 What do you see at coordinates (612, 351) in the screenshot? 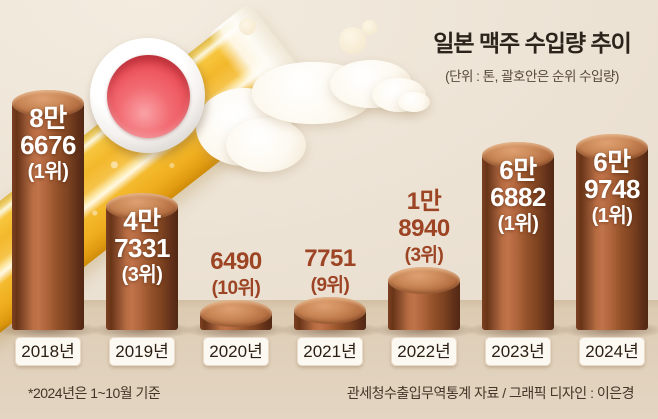
I see `year-label: 2024년` at bounding box center [612, 351].